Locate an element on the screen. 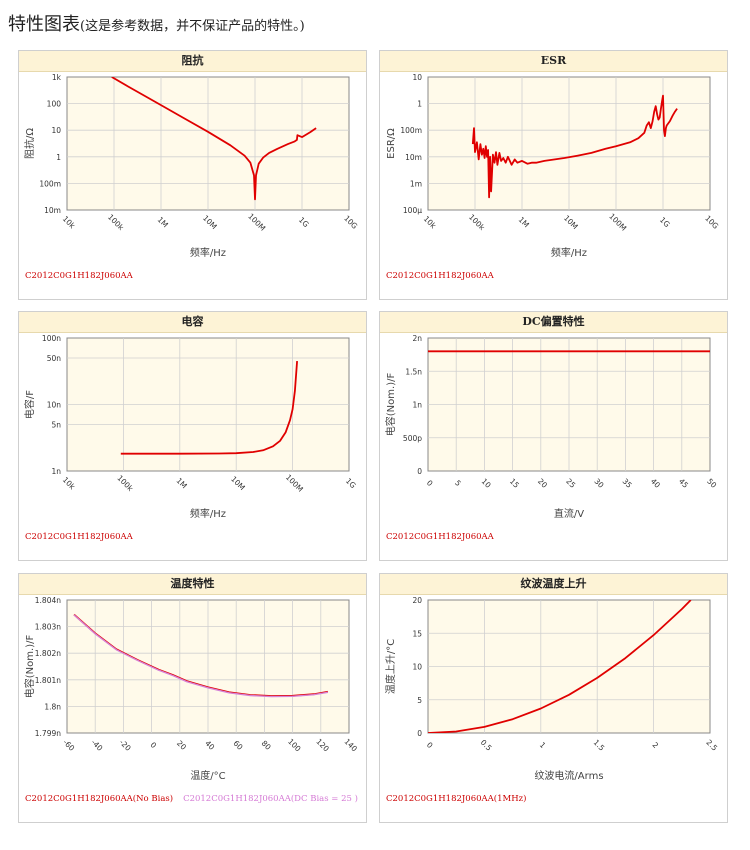 The image size is (750, 850). x-tick-label: 0.5 is located at coordinates (486, 745).